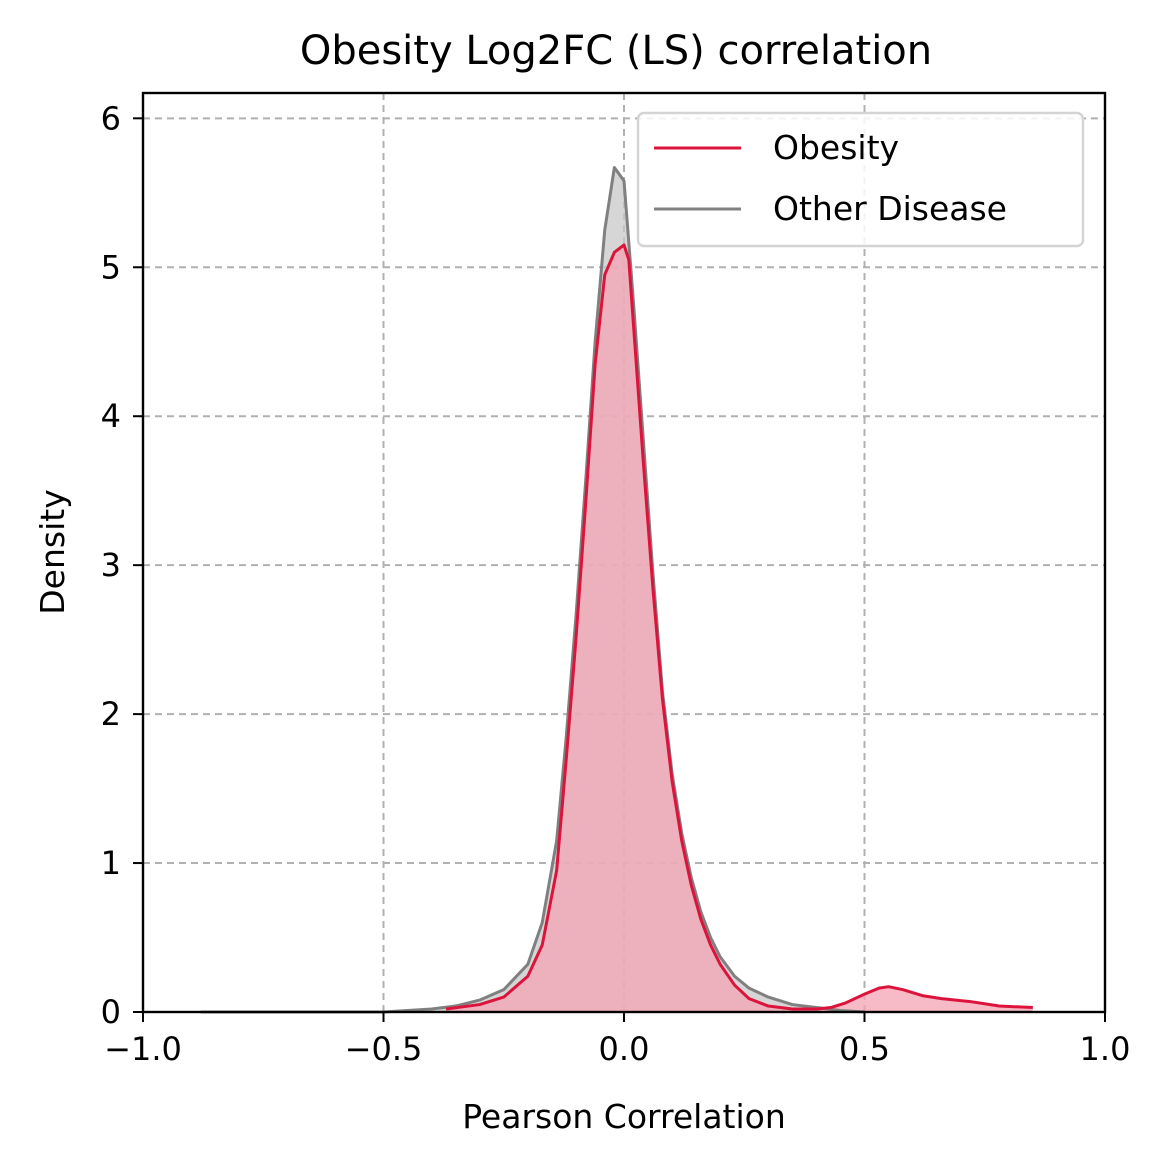 The image size is (1167, 1168). I want to click on legend: Obesity Other Disease, so click(860, 179).